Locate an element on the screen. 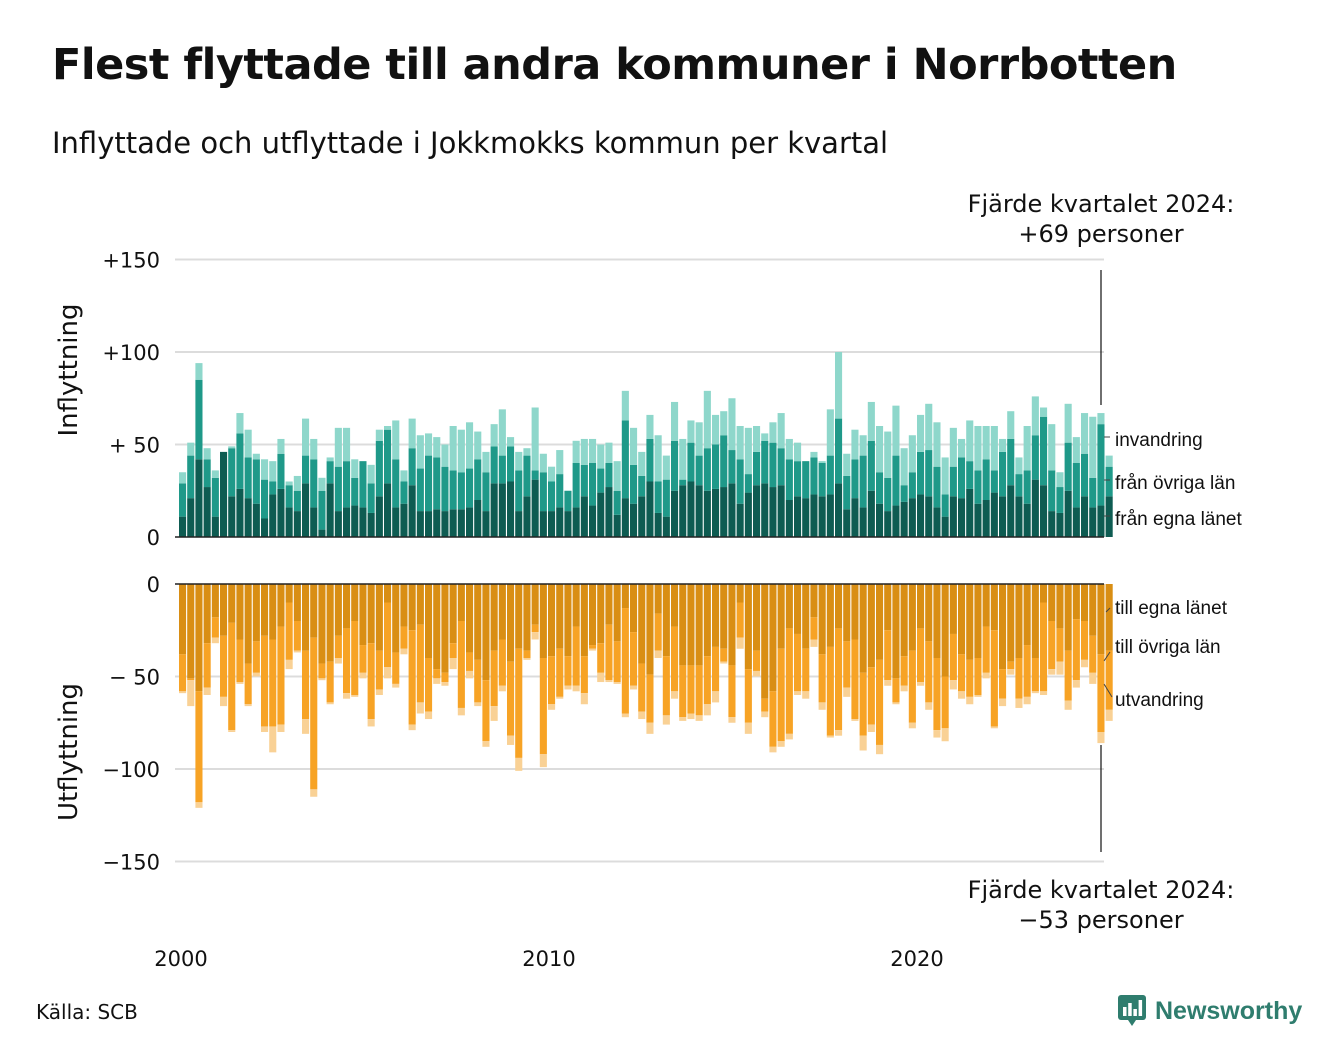 This screenshot has width=1340, height=1060. annotation-in-line1: Fjärde kvartalet 2024: is located at coordinates (1101, 204).